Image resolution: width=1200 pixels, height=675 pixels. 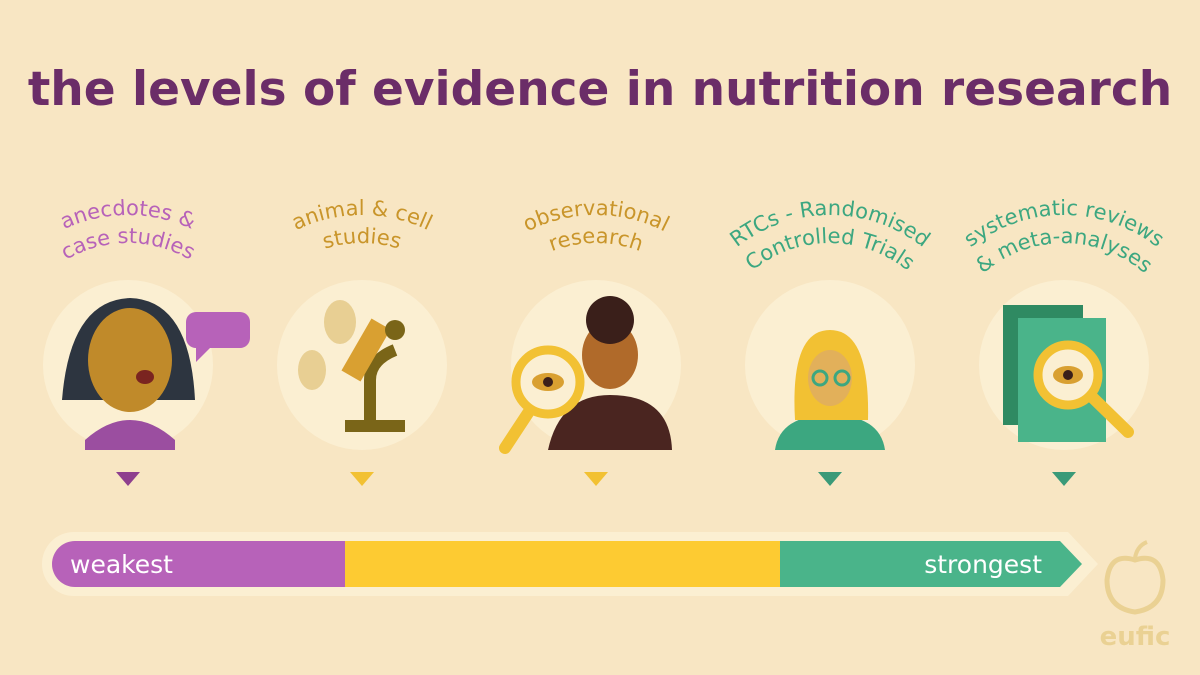 I want to click on scale-low: weakest, so click(x=121, y=564).